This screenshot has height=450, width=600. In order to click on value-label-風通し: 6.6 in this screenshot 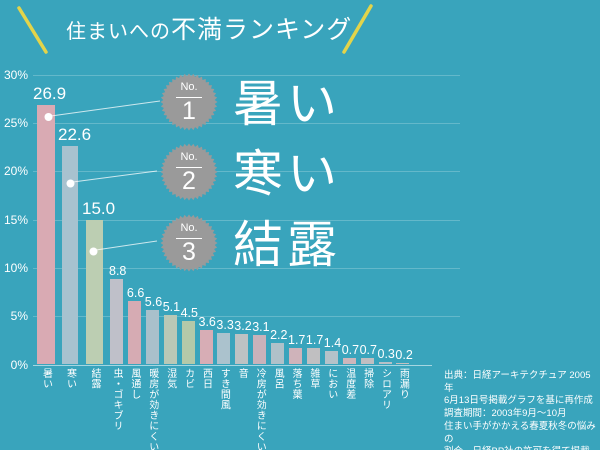, I will do `click(135, 292)`.